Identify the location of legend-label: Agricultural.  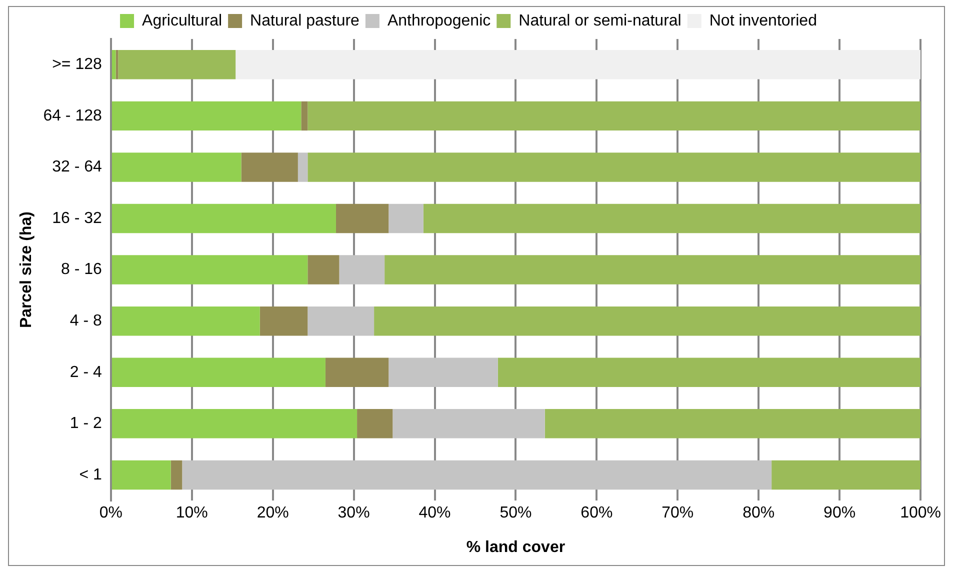
(182, 21).